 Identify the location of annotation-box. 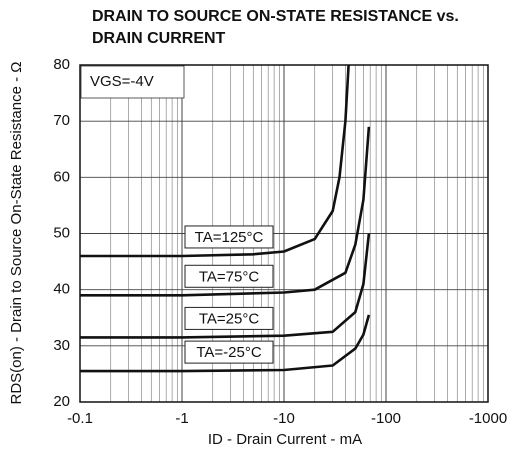
(132, 82).